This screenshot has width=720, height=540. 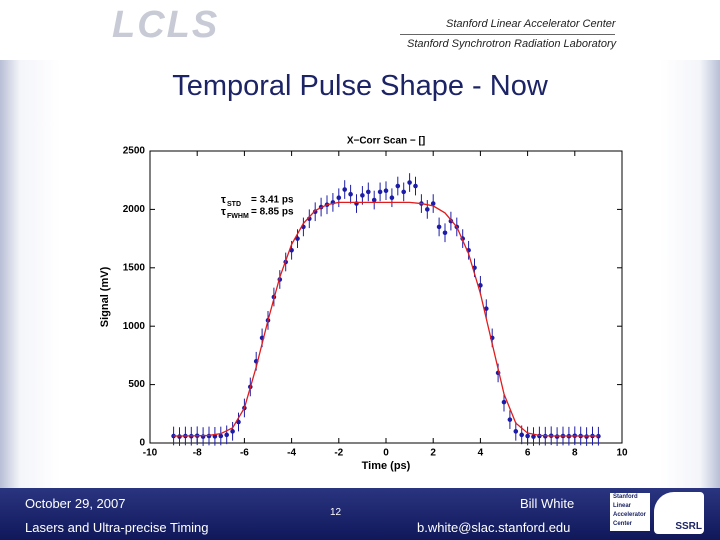 What do you see at coordinates (623, 524) in the screenshot?
I see `logo-line: Center` at bounding box center [623, 524].